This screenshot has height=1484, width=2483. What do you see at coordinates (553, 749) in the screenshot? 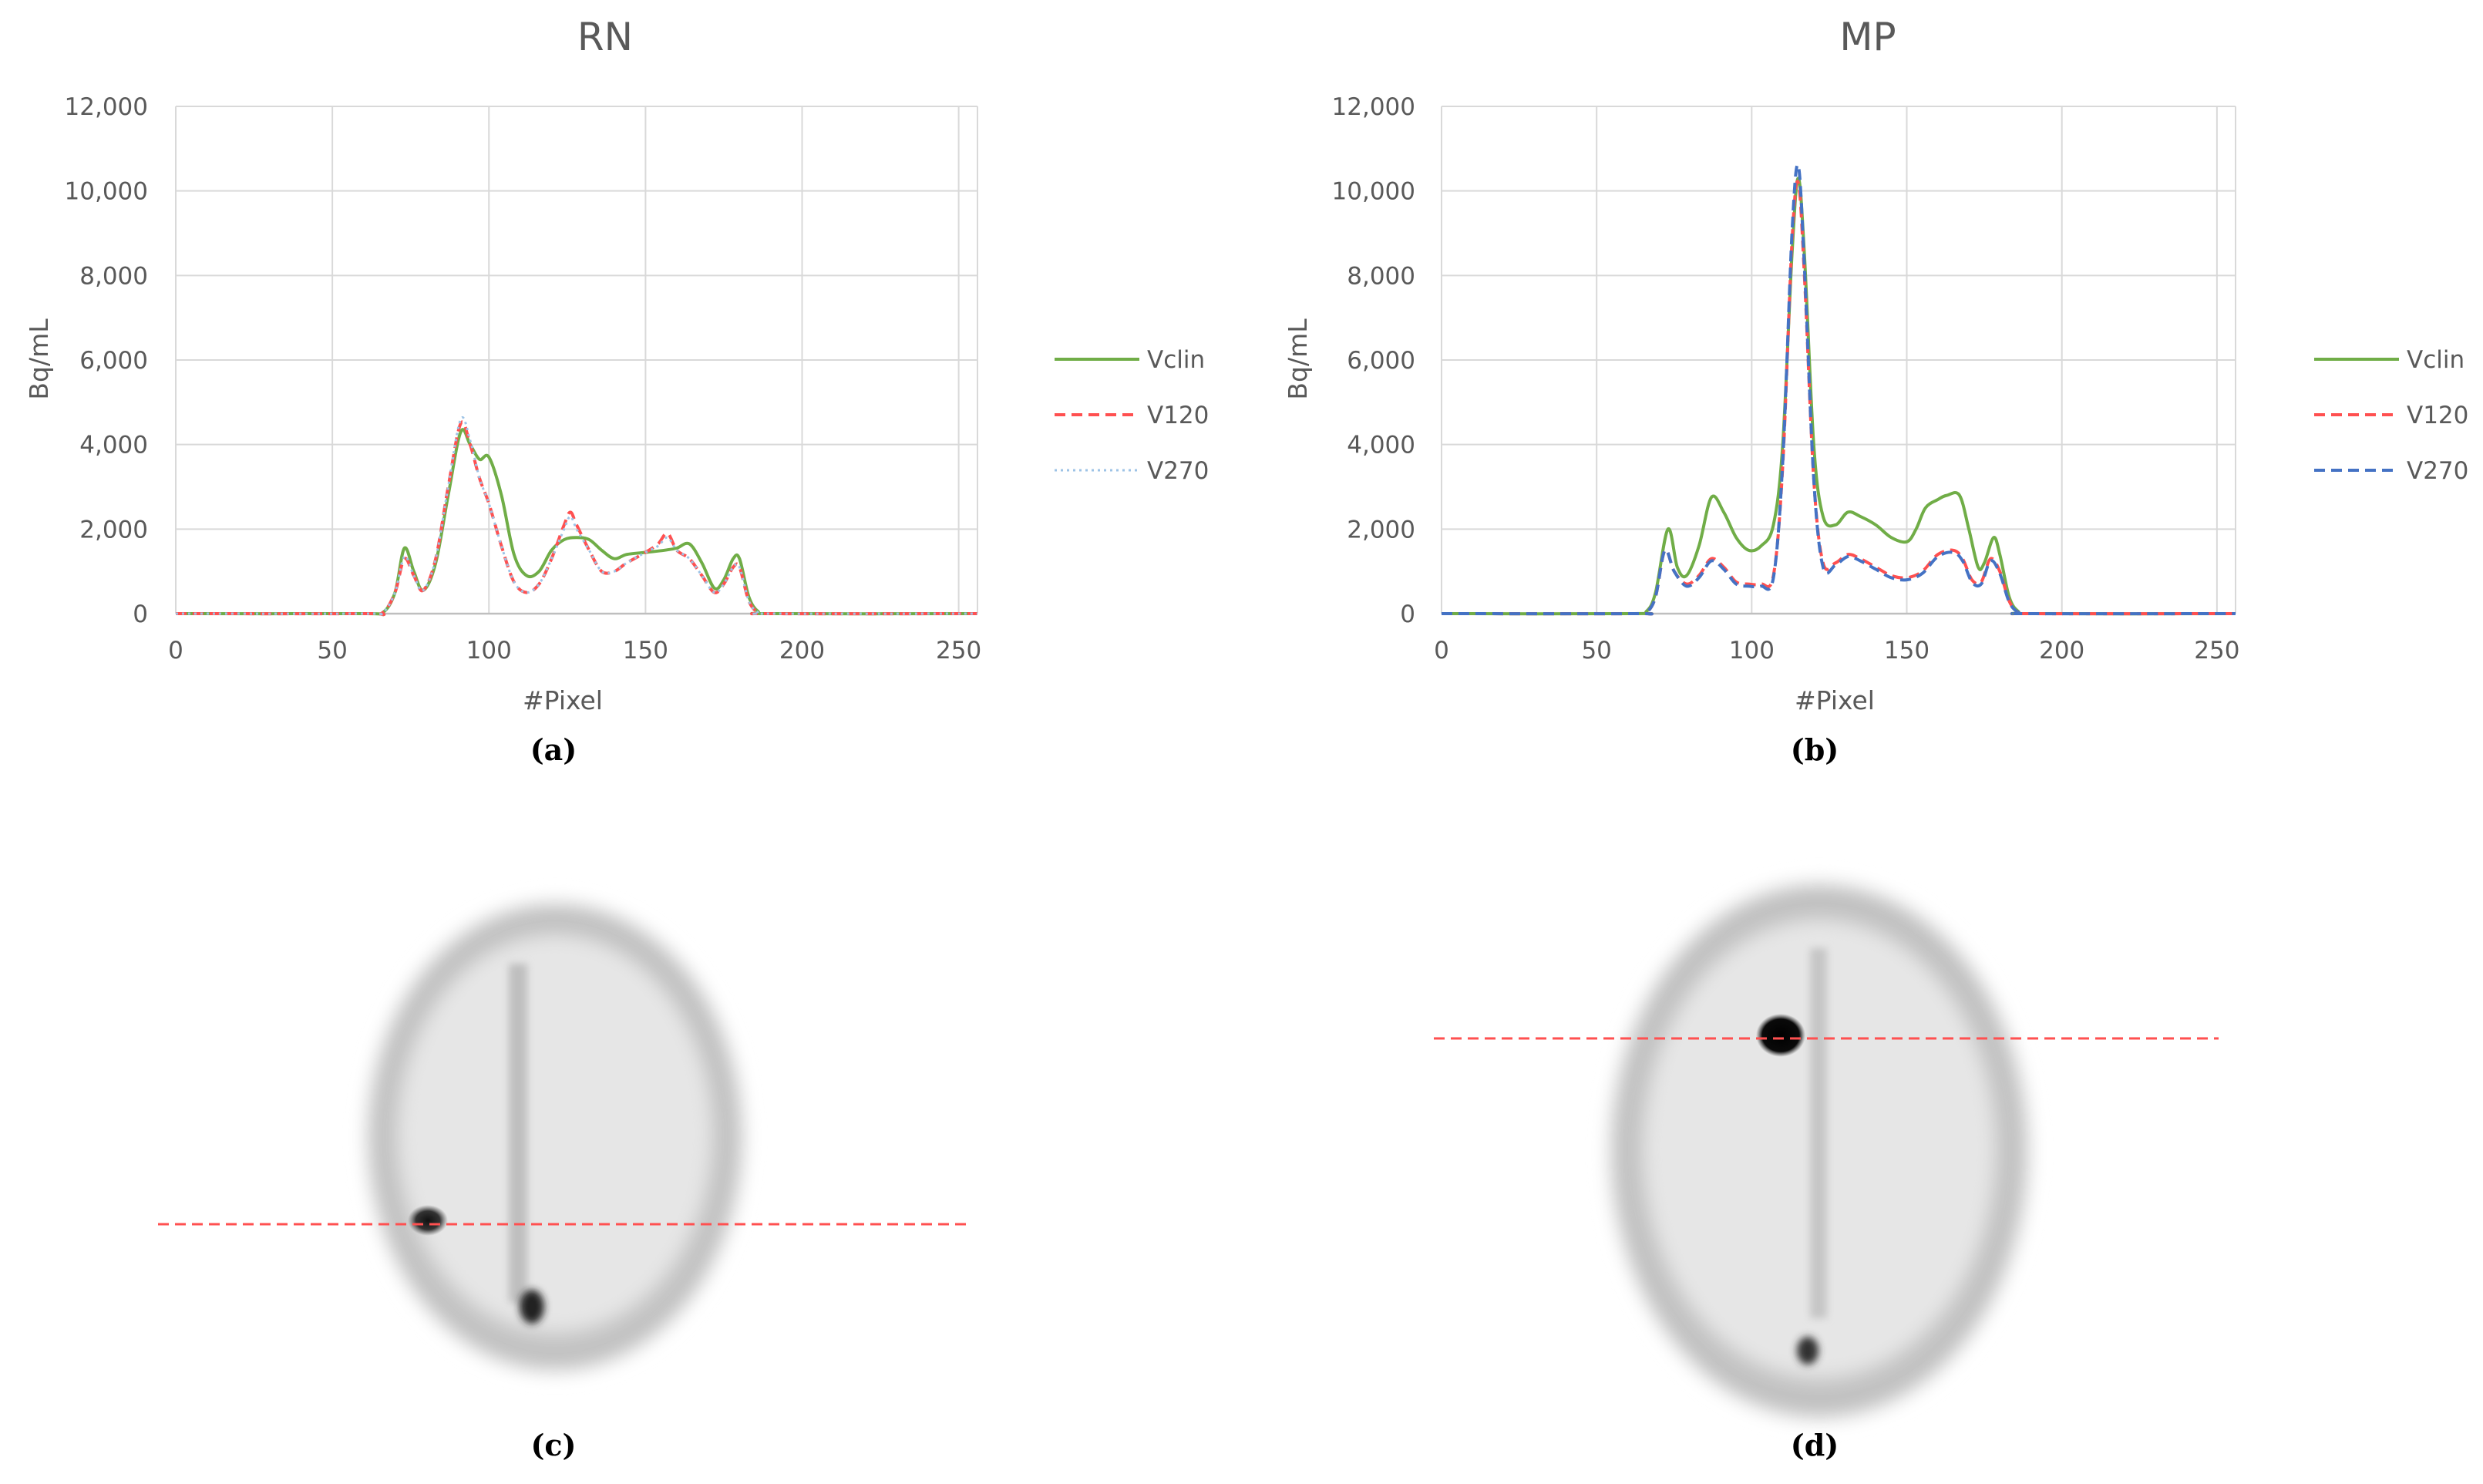
I see `caption-a: (a)` at bounding box center [553, 749].